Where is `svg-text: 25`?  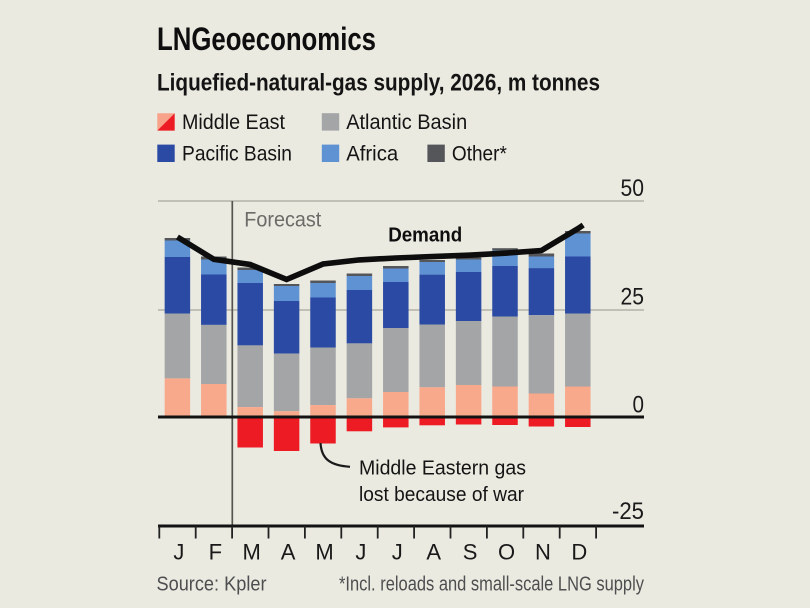
svg-text: 25 is located at coordinates (633, 297).